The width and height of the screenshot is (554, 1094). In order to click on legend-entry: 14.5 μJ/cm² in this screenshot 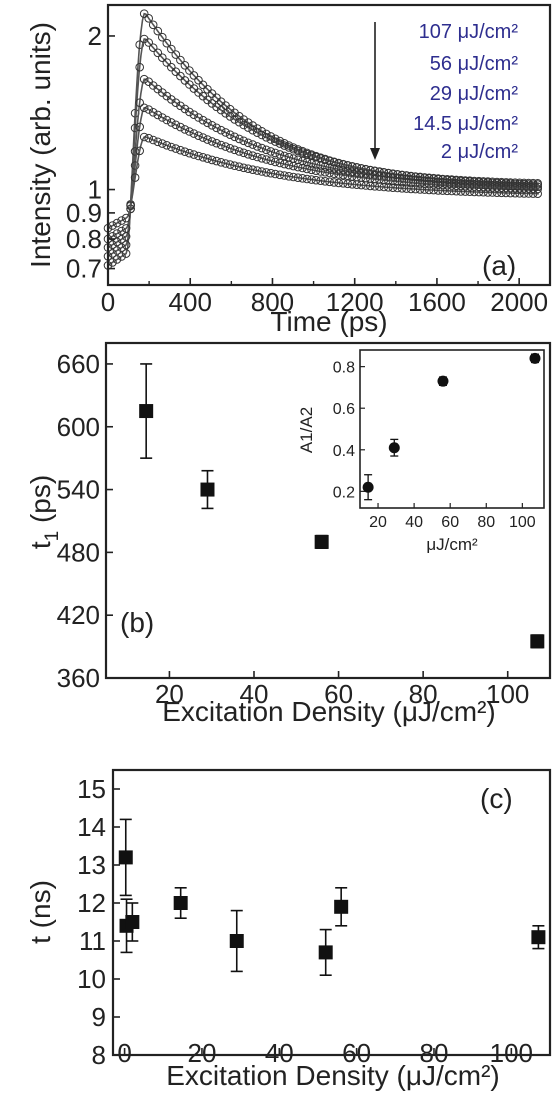, I will do `click(465, 124)`.